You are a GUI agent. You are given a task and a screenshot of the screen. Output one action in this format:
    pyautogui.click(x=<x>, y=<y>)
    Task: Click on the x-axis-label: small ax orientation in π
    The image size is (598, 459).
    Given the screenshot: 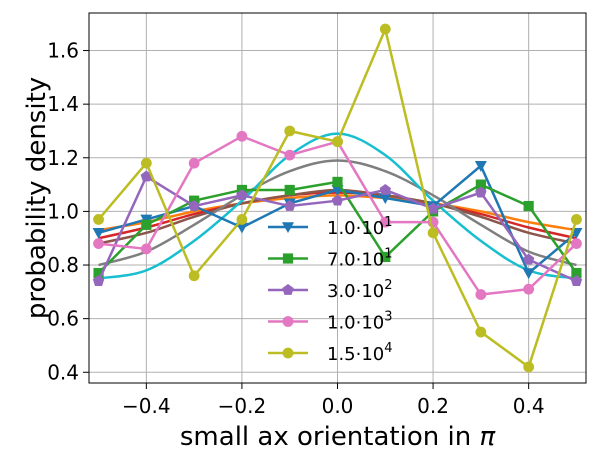 What is the action you would take?
    pyautogui.click(x=338, y=437)
    